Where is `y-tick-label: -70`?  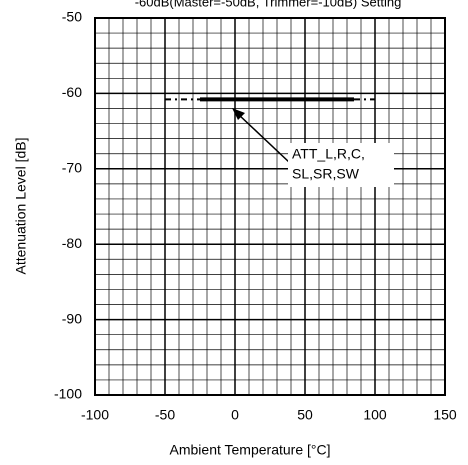
y-tick-label: -70 is located at coordinates (72, 168).